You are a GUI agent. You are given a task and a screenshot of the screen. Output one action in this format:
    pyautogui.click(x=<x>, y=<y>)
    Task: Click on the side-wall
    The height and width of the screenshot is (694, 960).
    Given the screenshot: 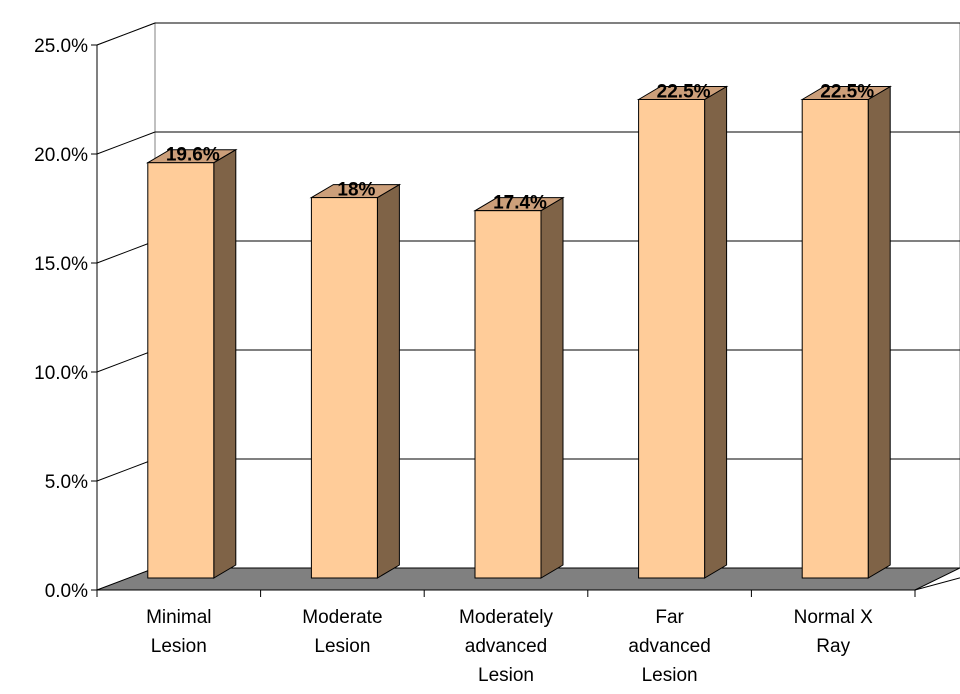 What is the action you would take?
    pyautogui.click(x=126, y=306)
    